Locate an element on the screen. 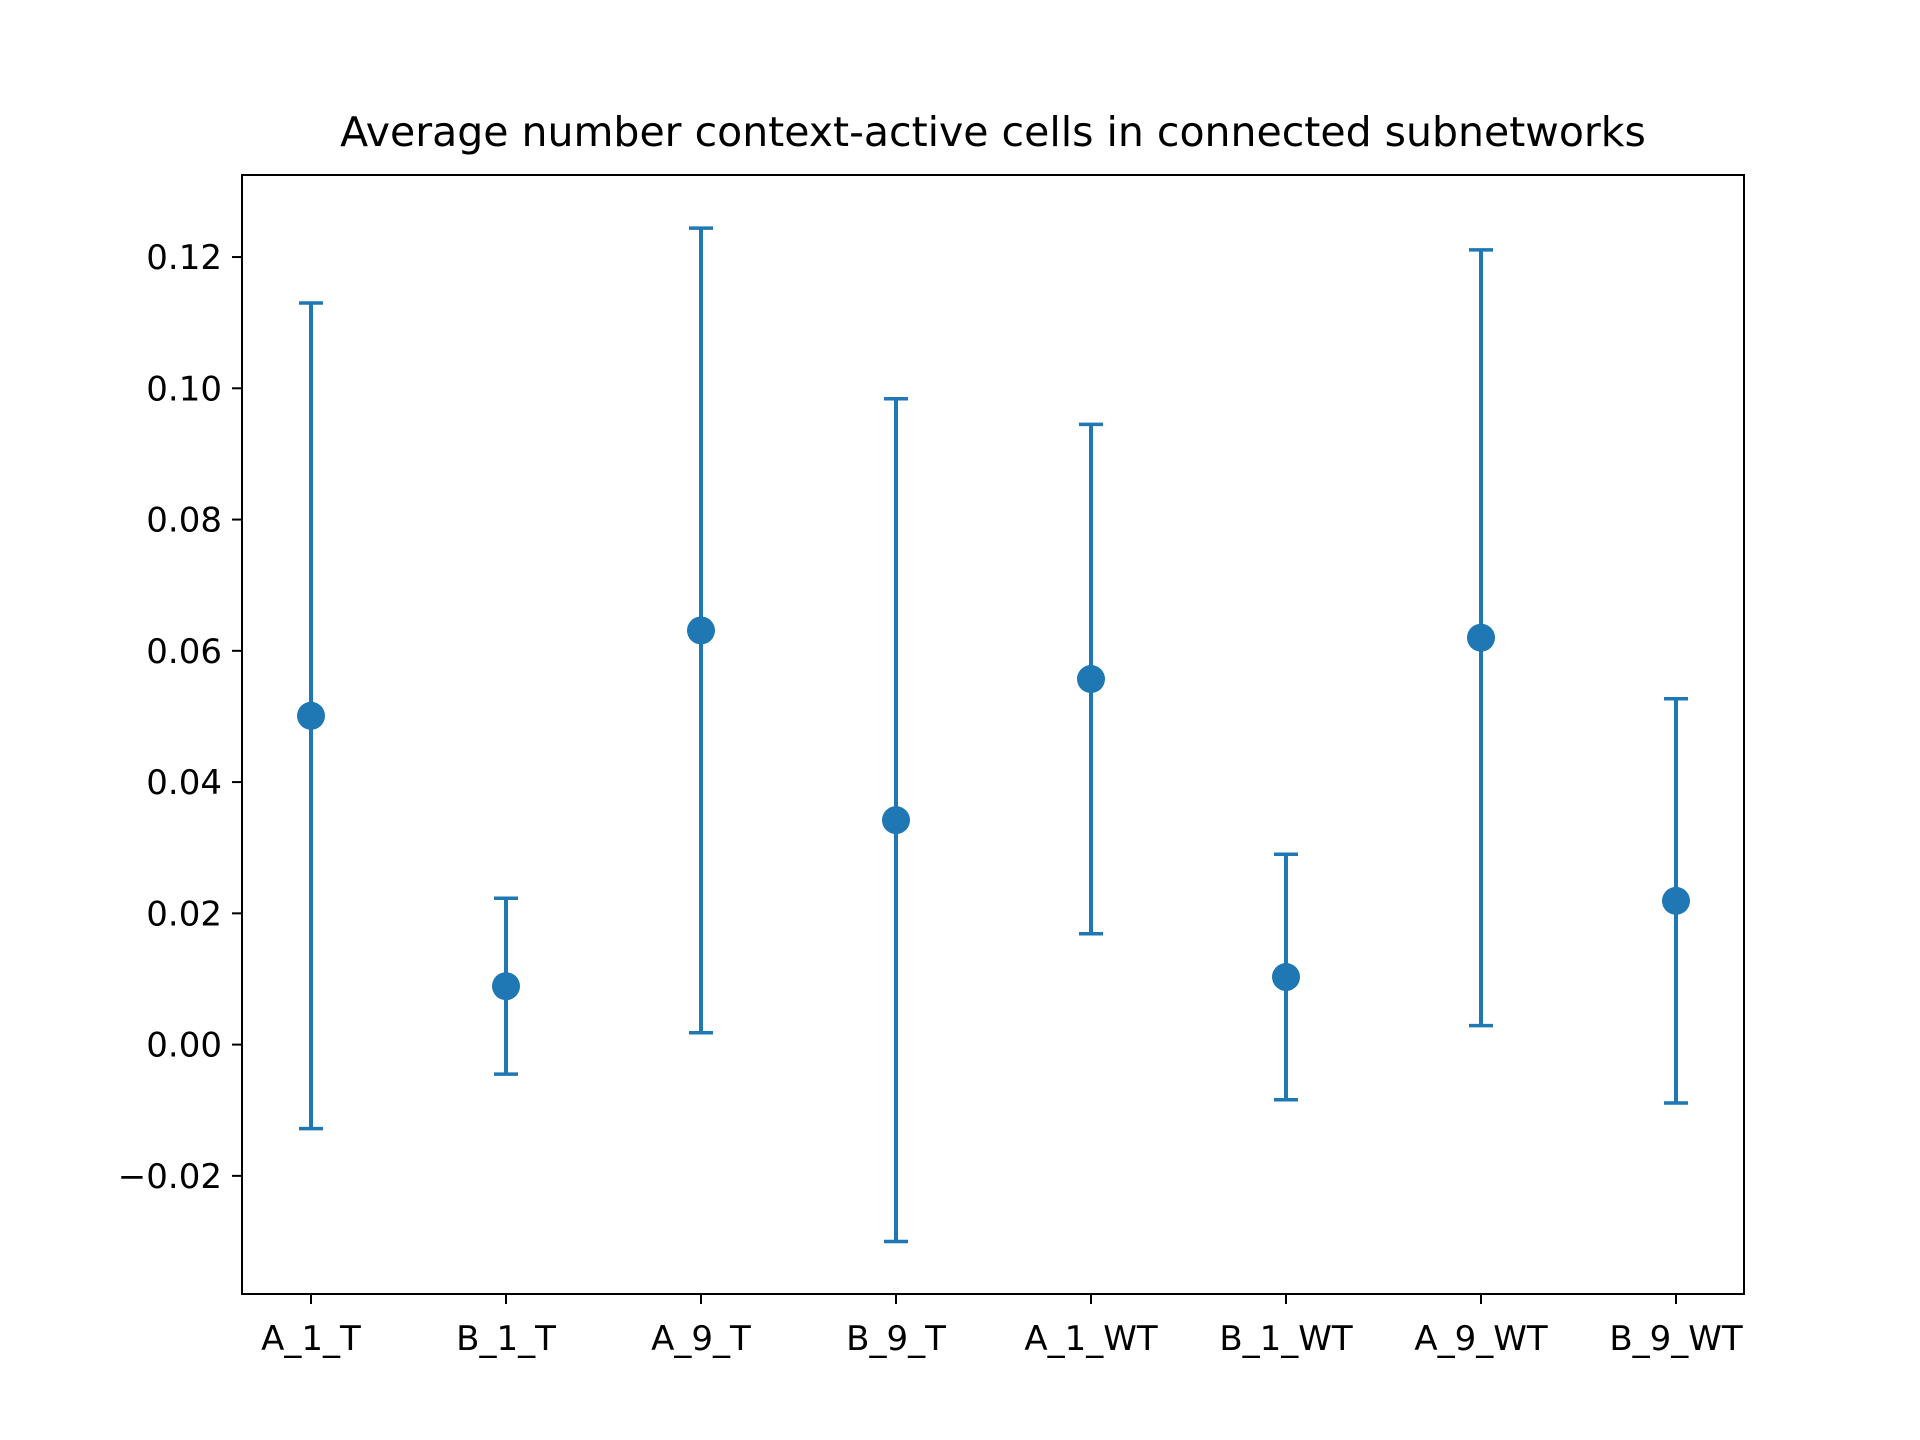  y-tick-label: 0.12 is located at coordinates (184, 258).